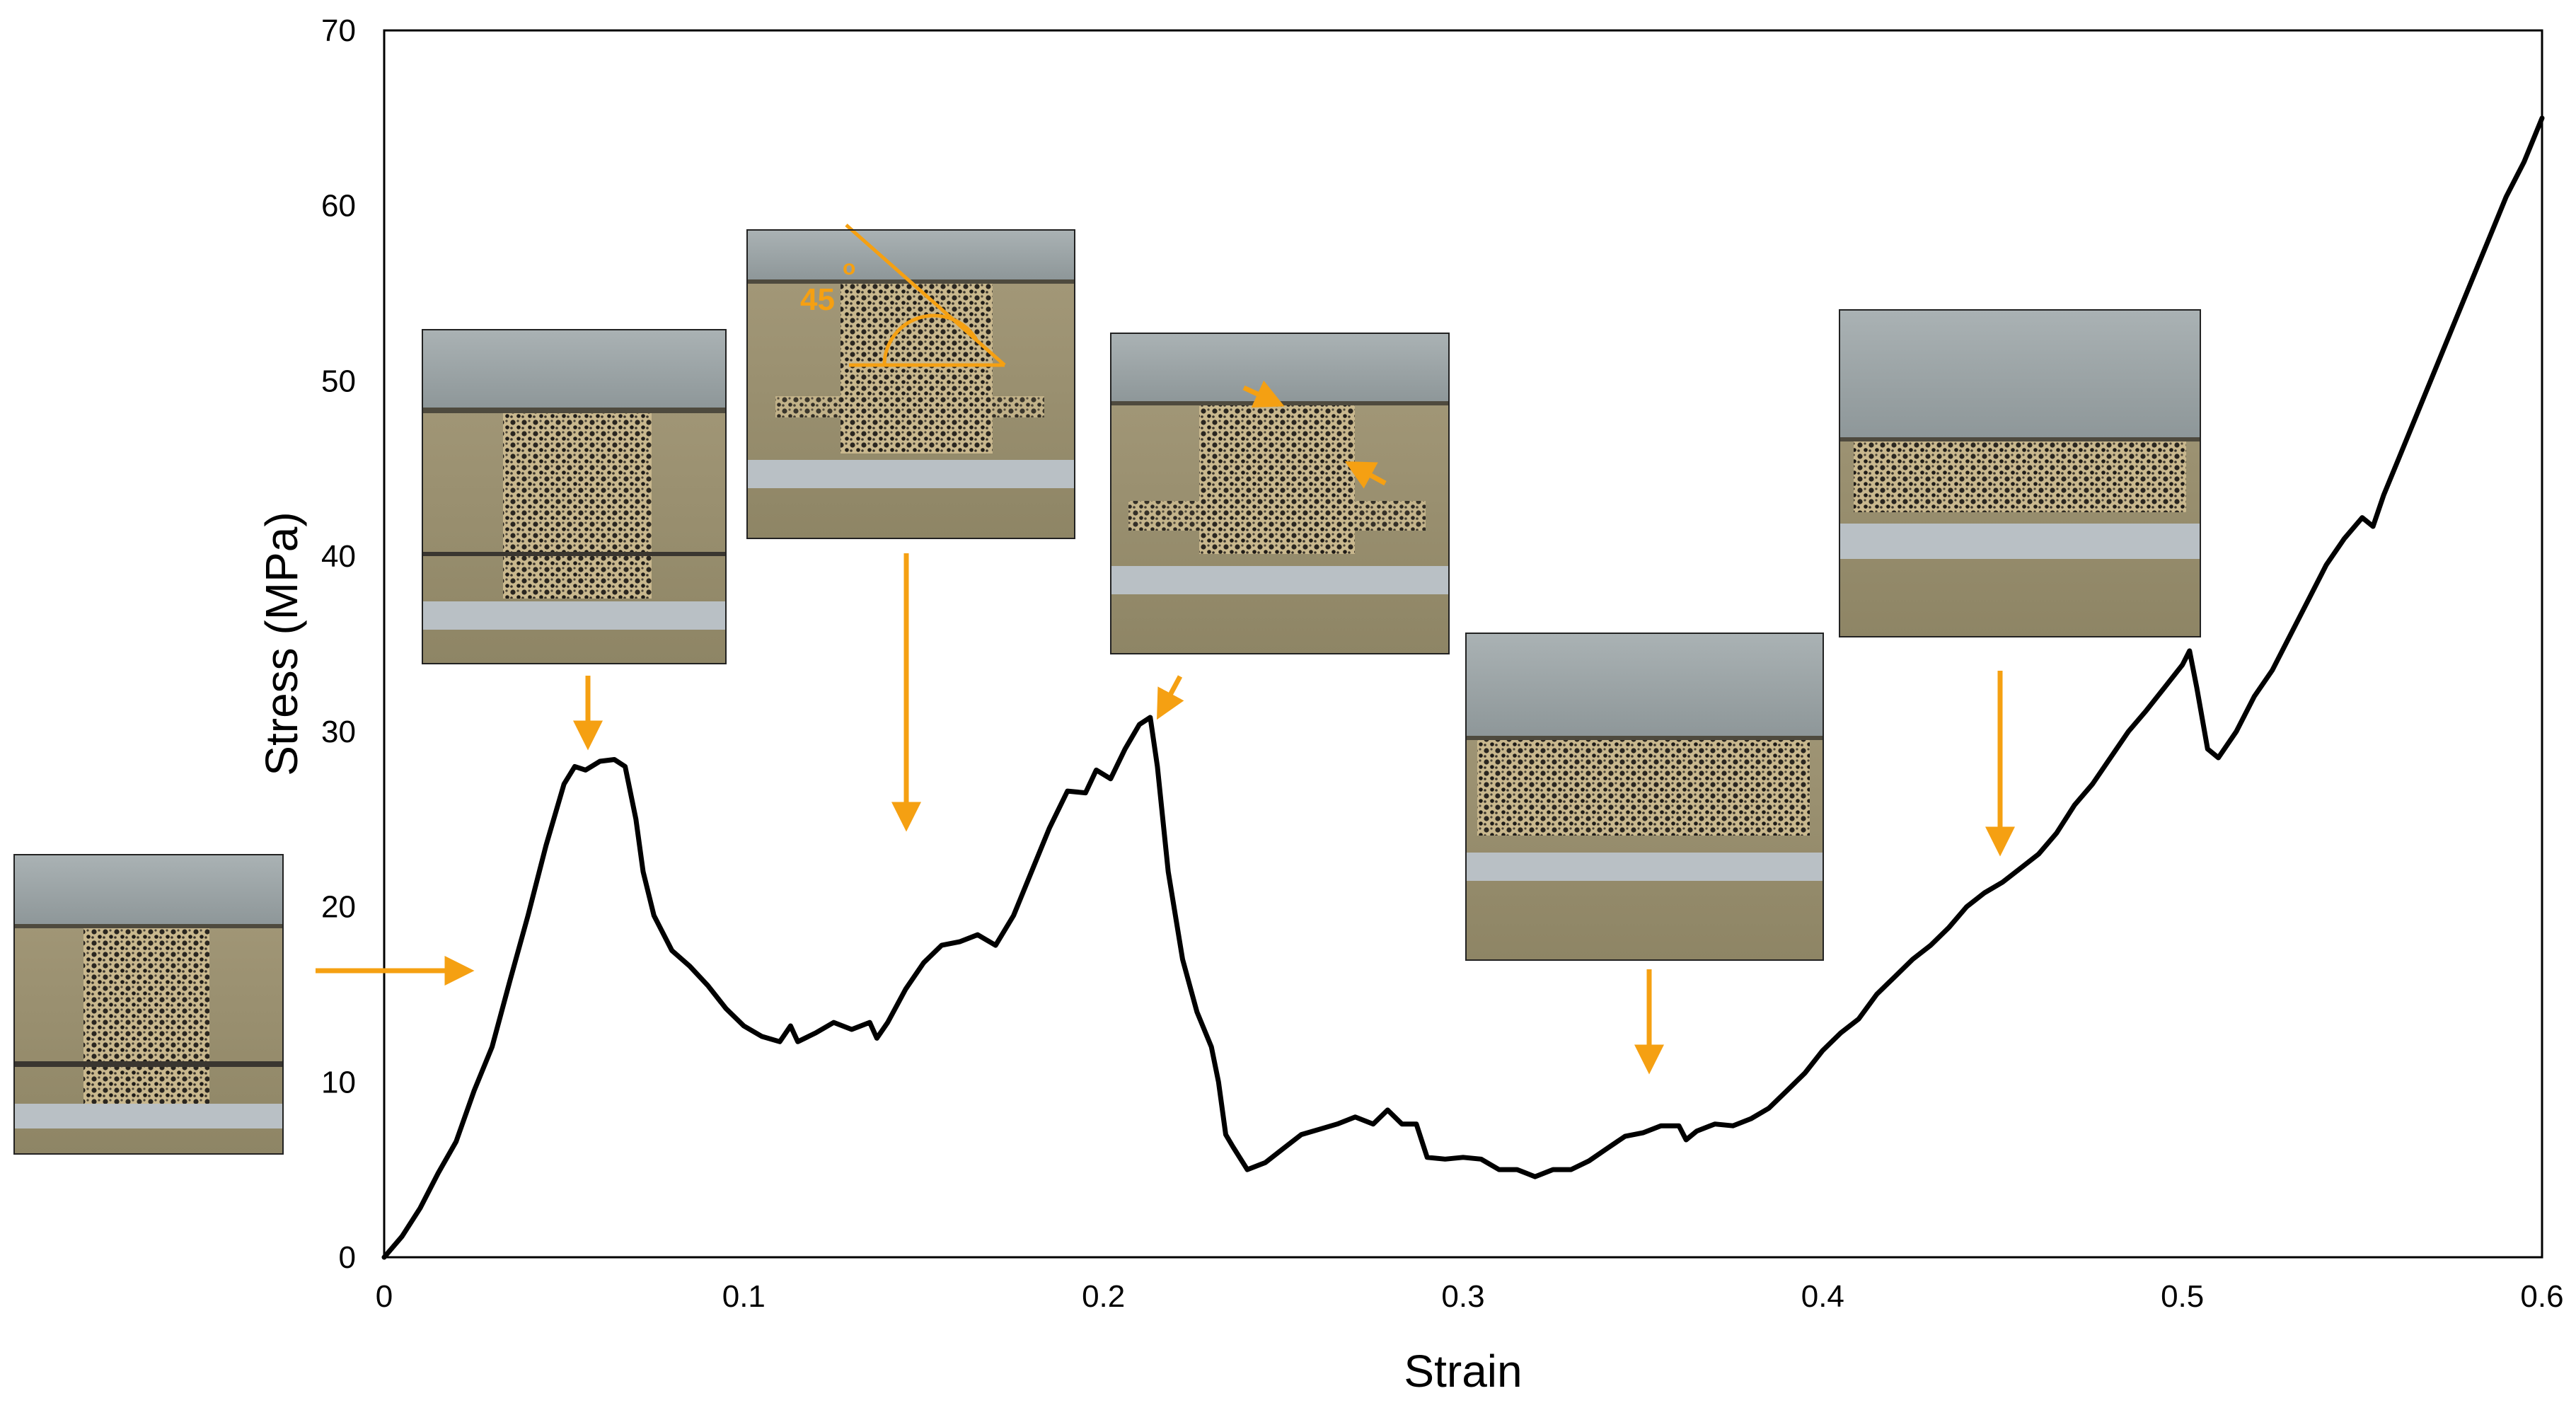 The height and width of the screenshot is (1403, 2576). Describe the element at coordinates (1822, 1297) in the screenshot. I see `x-tick-label: 0.4` at that location.